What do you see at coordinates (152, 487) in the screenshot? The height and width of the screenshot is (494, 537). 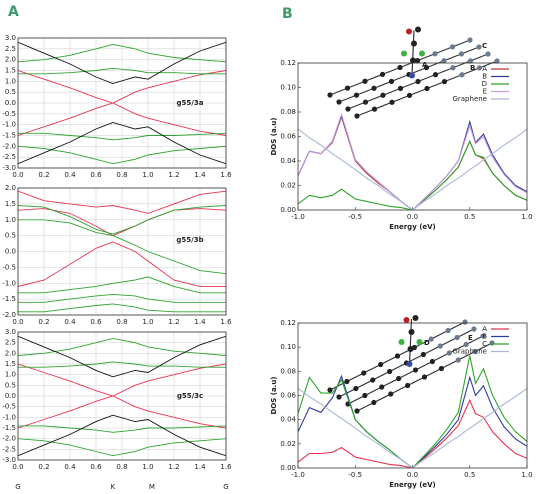 I see `k-point-label: M` at bounding box center [152, 487].